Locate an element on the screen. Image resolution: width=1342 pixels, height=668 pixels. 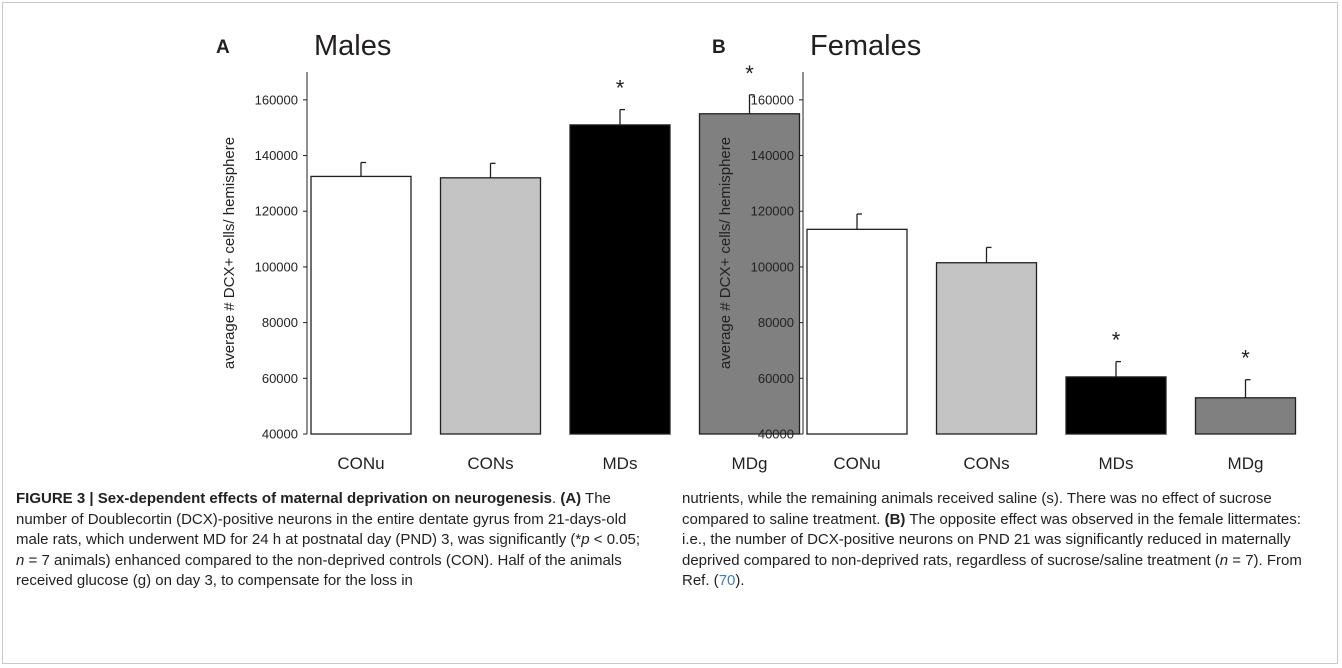
chart-title: Males is located at coordinates (352, 46).